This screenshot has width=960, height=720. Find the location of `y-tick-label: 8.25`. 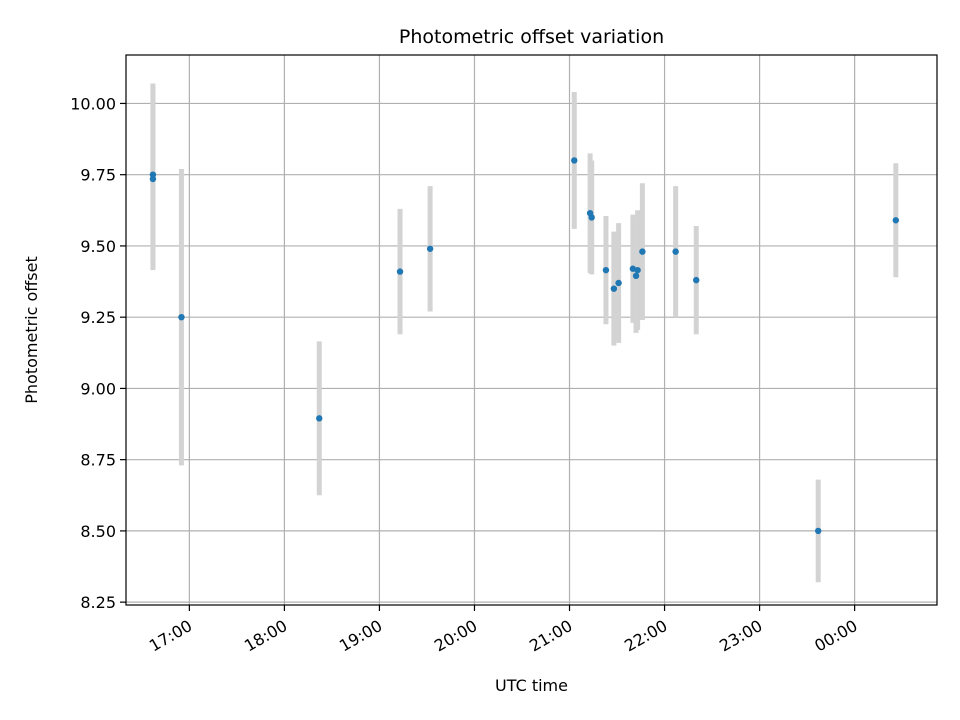

y-tick-label: 8.25 is located at coordinates (98, 602).